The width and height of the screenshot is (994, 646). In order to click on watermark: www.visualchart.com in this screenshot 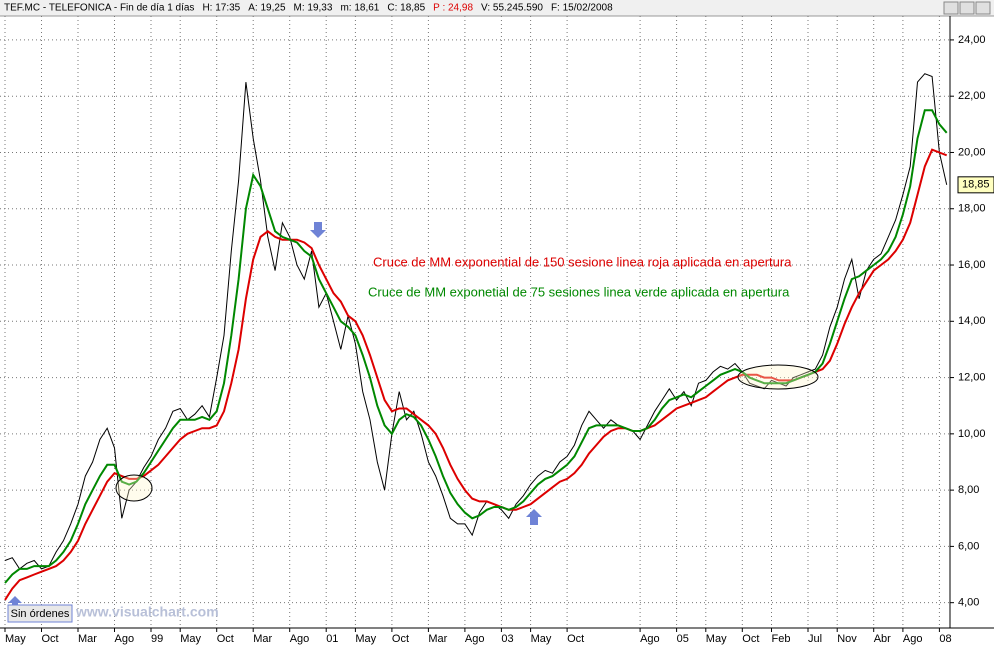, I will do `click(147, 612)`.